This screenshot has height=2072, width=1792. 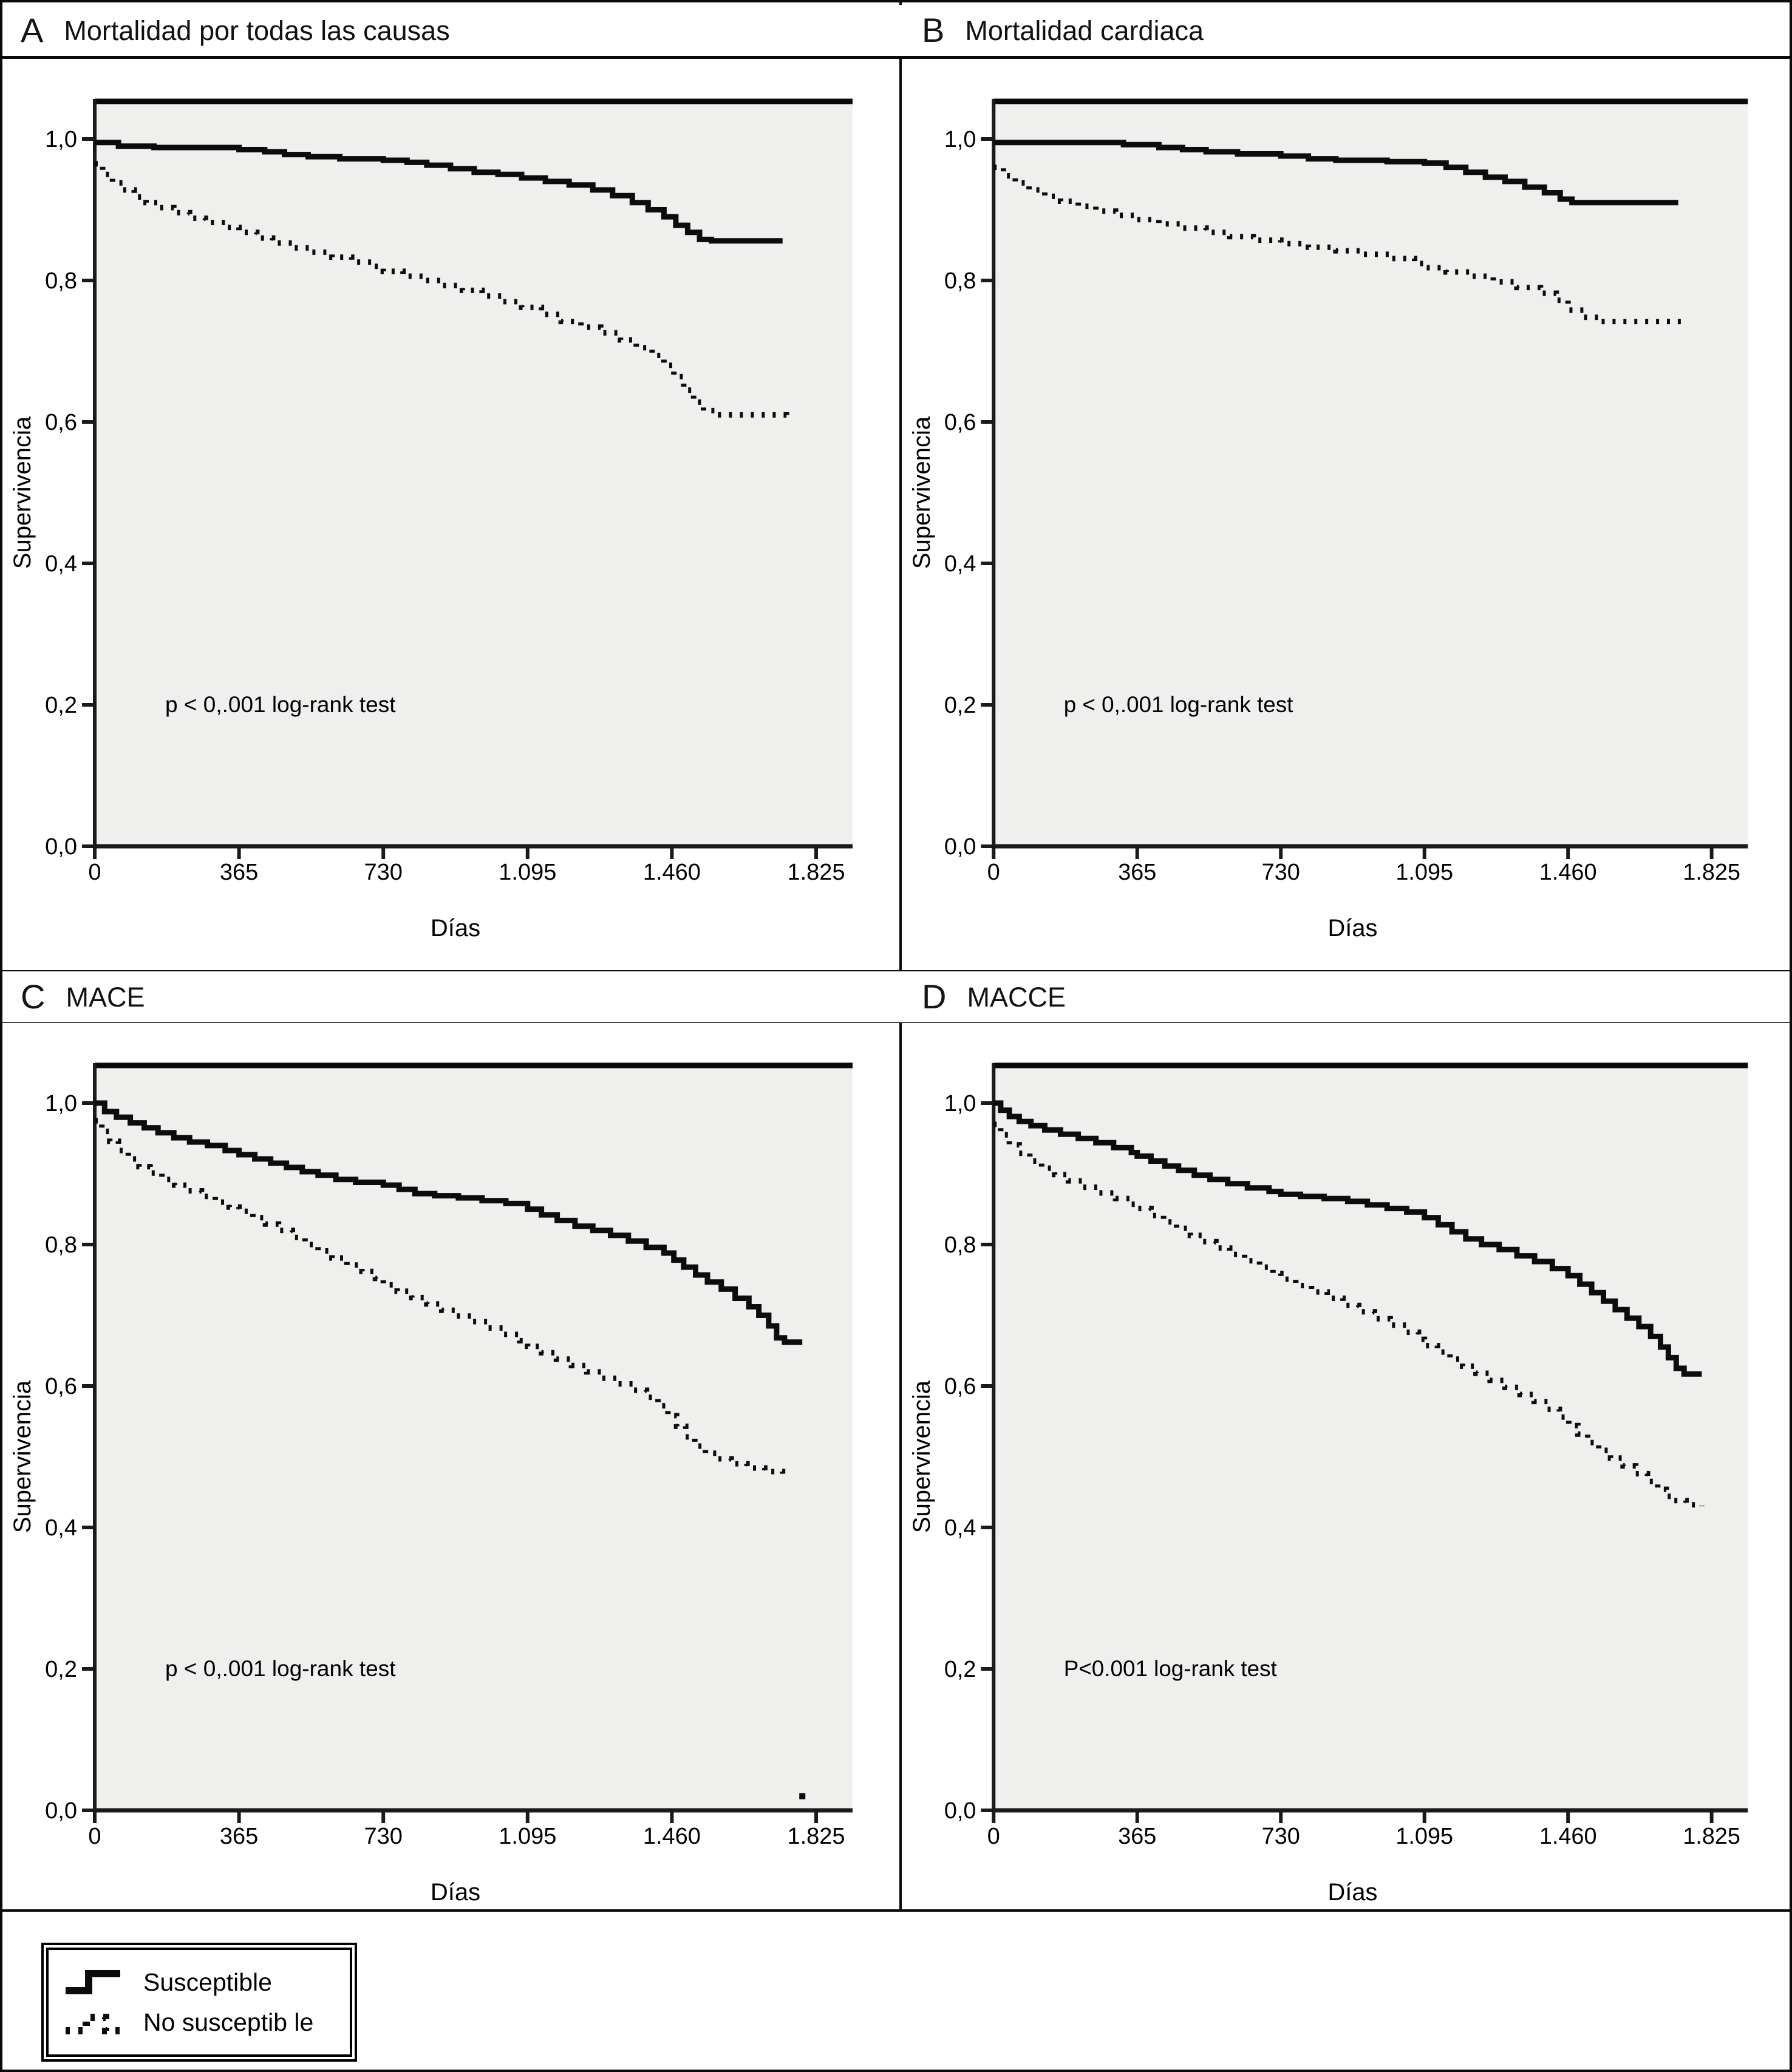 What do you see at coordinates (934, 996) in the screenshot?
I see `panel-d-letter: D` at bounding box center [934, 996].